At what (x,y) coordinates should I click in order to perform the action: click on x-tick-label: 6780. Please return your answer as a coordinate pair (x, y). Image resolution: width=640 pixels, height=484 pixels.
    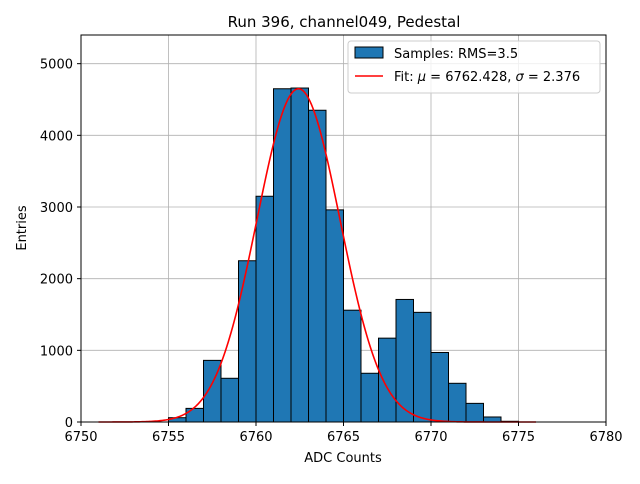
    Looking at the image, I should click on (605, 437).